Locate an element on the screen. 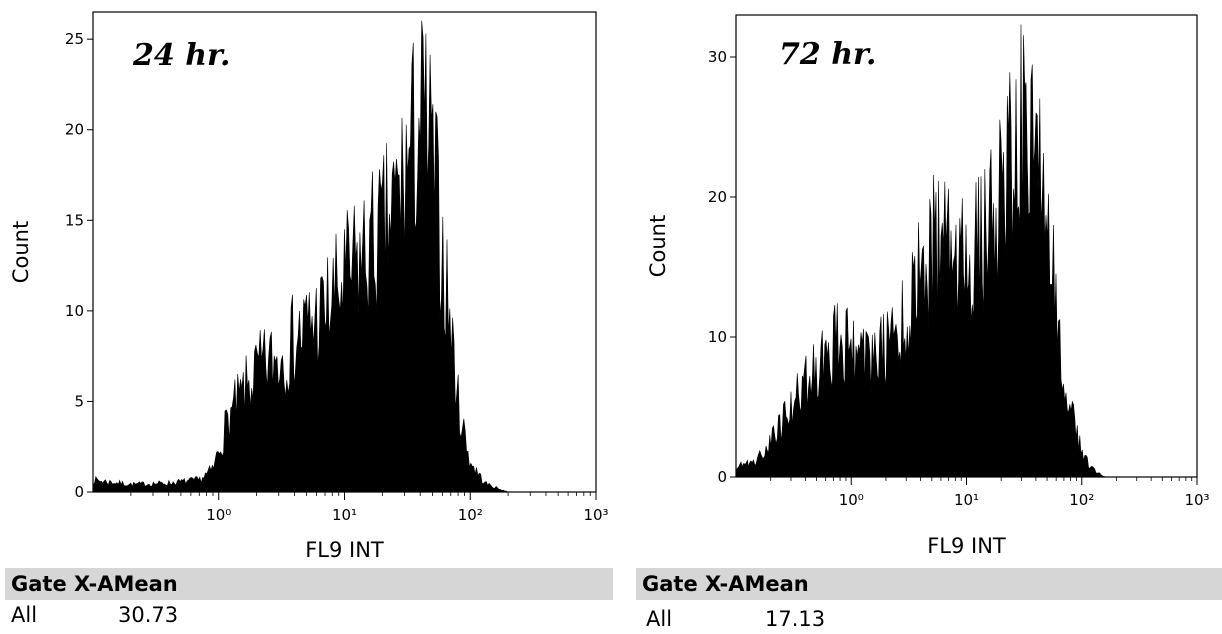 Image resolution: width=1222 pixels, height=634 pixels. y-tick-label: 25 is located at coordinates (74, 39).